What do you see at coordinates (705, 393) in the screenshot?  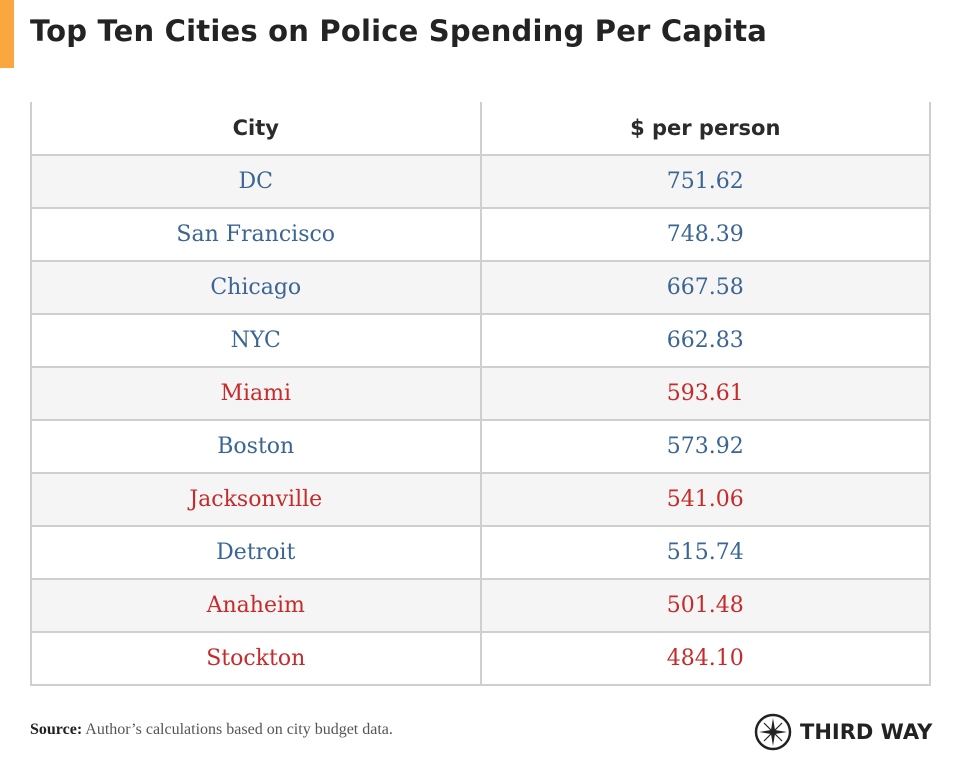 I see `per-person-cell: 593.61` at bounding box center [705, 393].